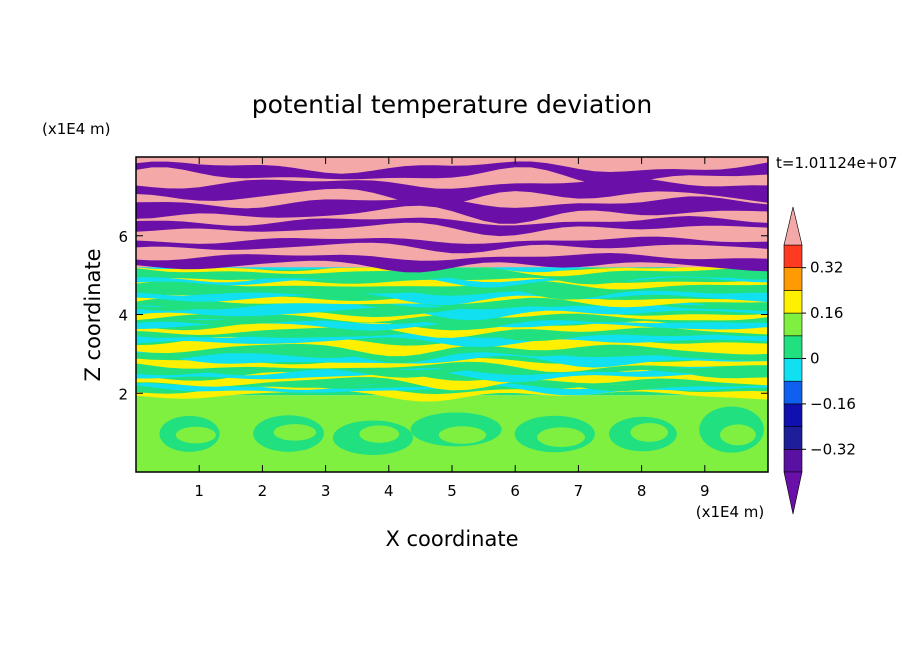 This screenshot has width=904, height=654. I want to click on x-tick-label: 2, so click(263, 491).